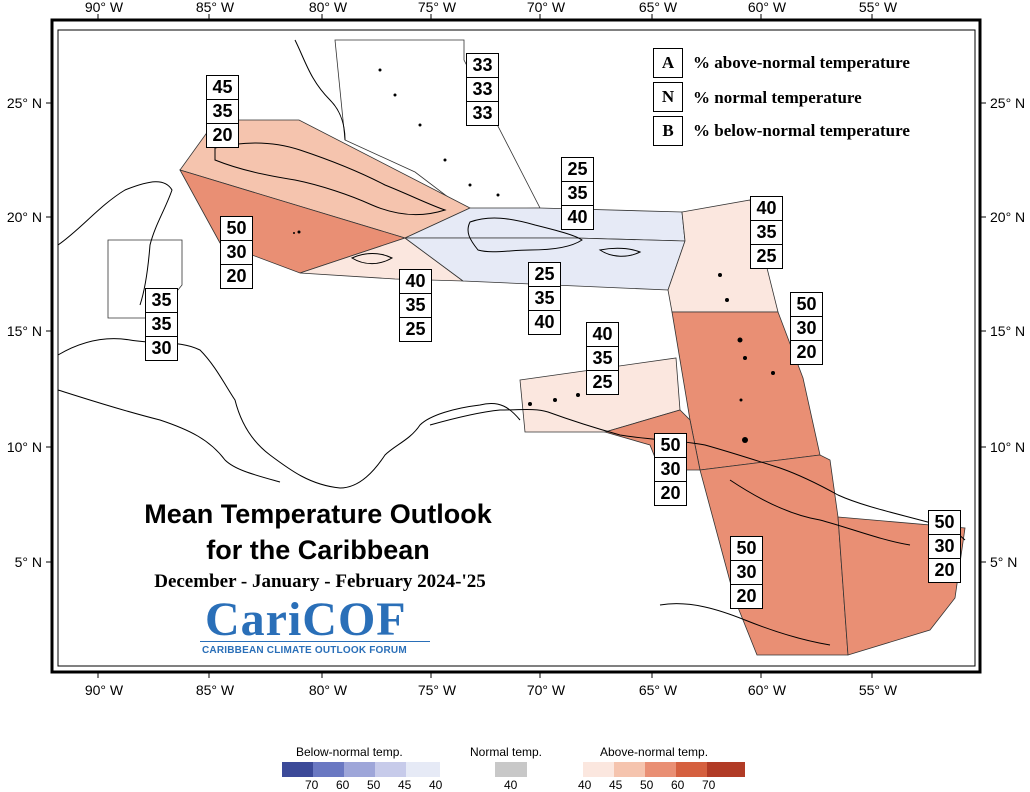  I want to click on lat-labels-right: 25° N 20° N 15° N 10° N 5° N, so click(1007, 332).